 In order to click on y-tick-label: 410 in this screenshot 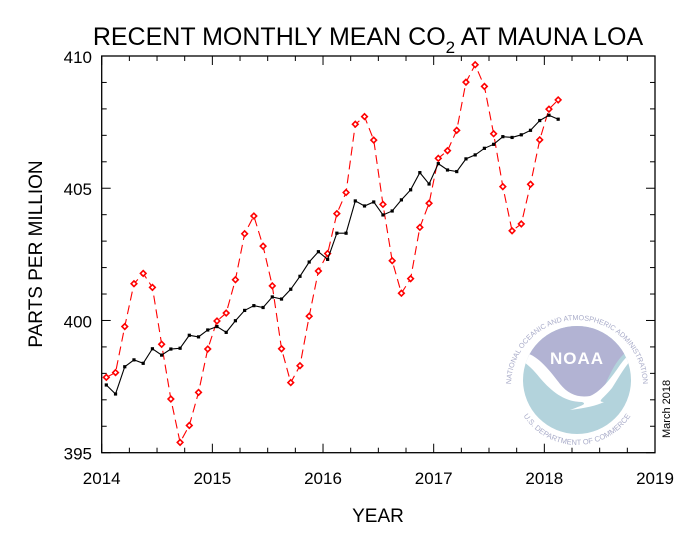, I will do `click(78, 57)`.